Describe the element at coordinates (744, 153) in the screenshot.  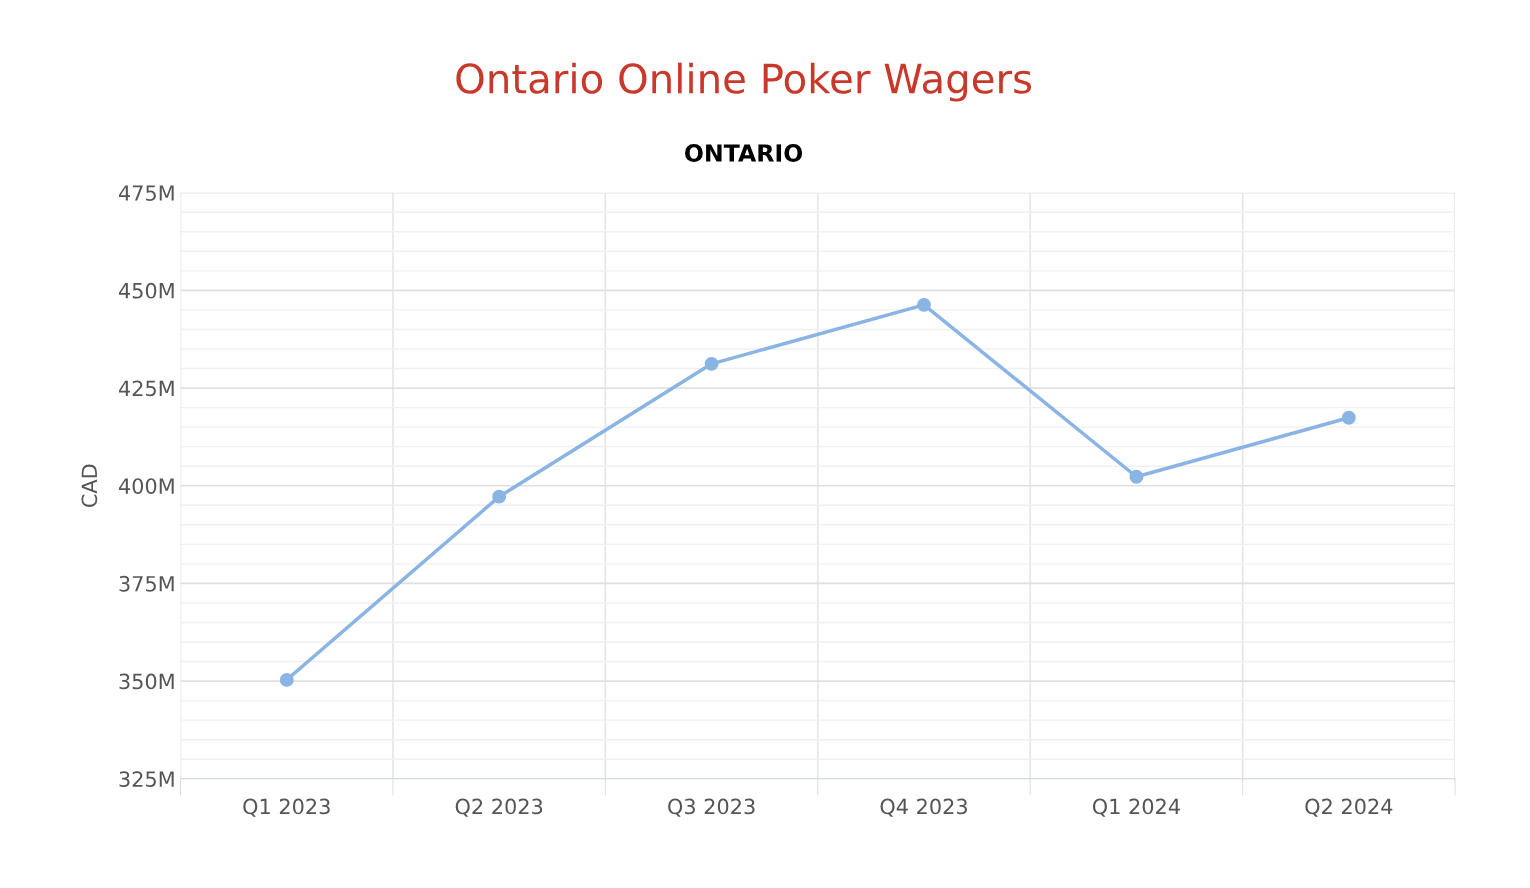
I see `chart-subtitle: ONTARIO` at that location.